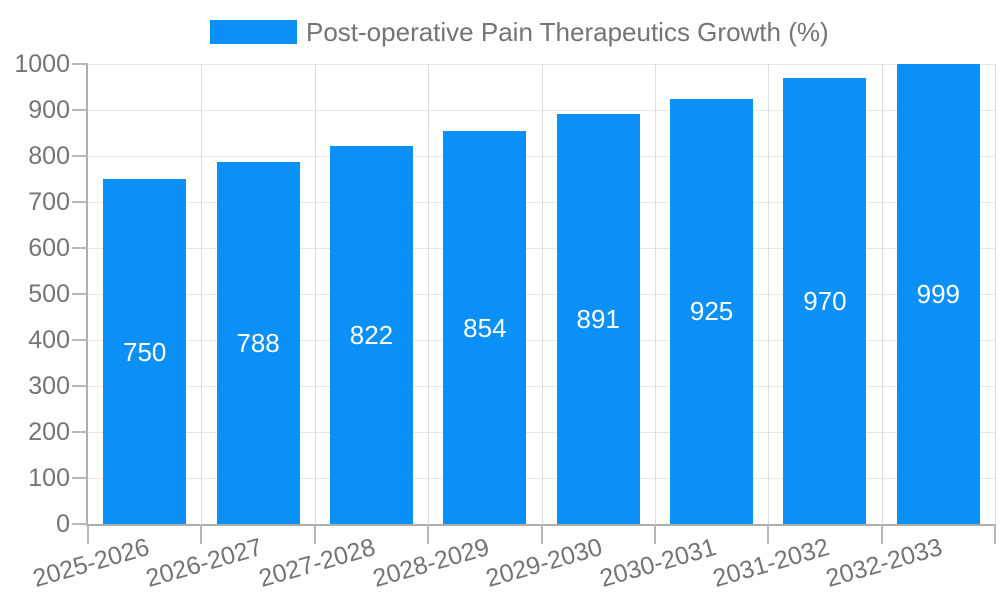 This screenshot has width=1000, height=600. I want to click on y-tick-label: 0, so click(63, 524).